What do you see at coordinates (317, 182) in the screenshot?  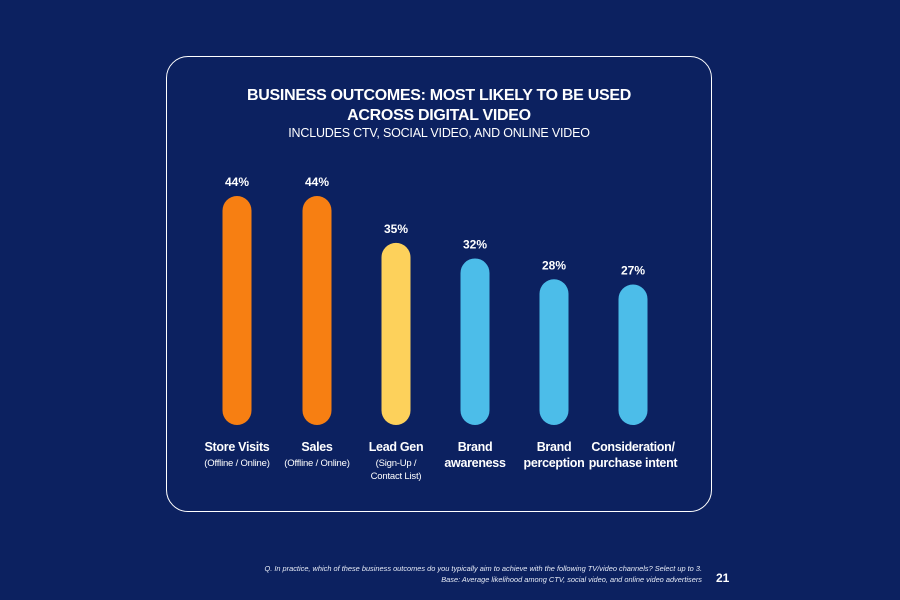 I see `bar-value-label-1: 44%` at bounding box center [317, 182].